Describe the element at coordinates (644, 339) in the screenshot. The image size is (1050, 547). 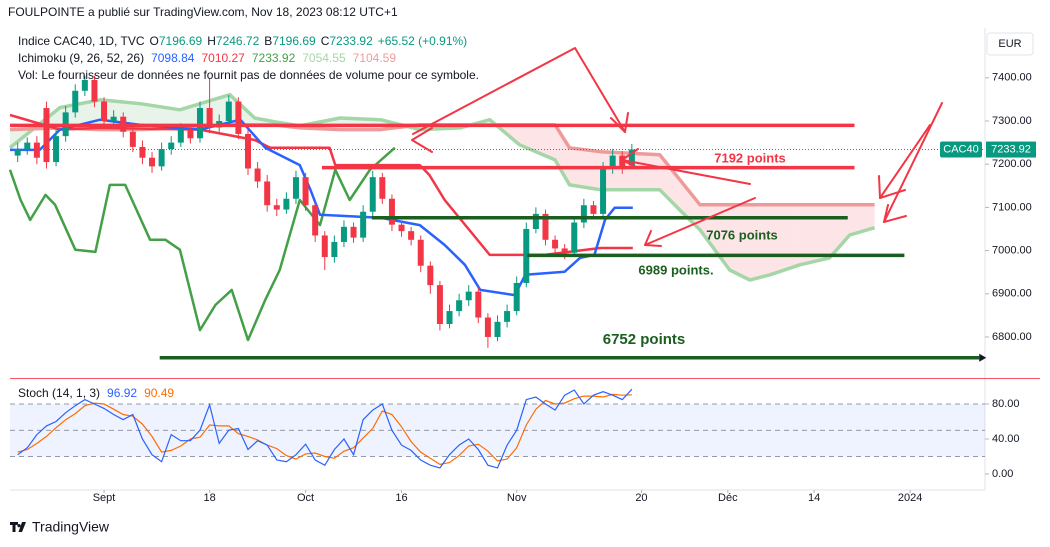
I see `level-label: 6752 points` at that location.